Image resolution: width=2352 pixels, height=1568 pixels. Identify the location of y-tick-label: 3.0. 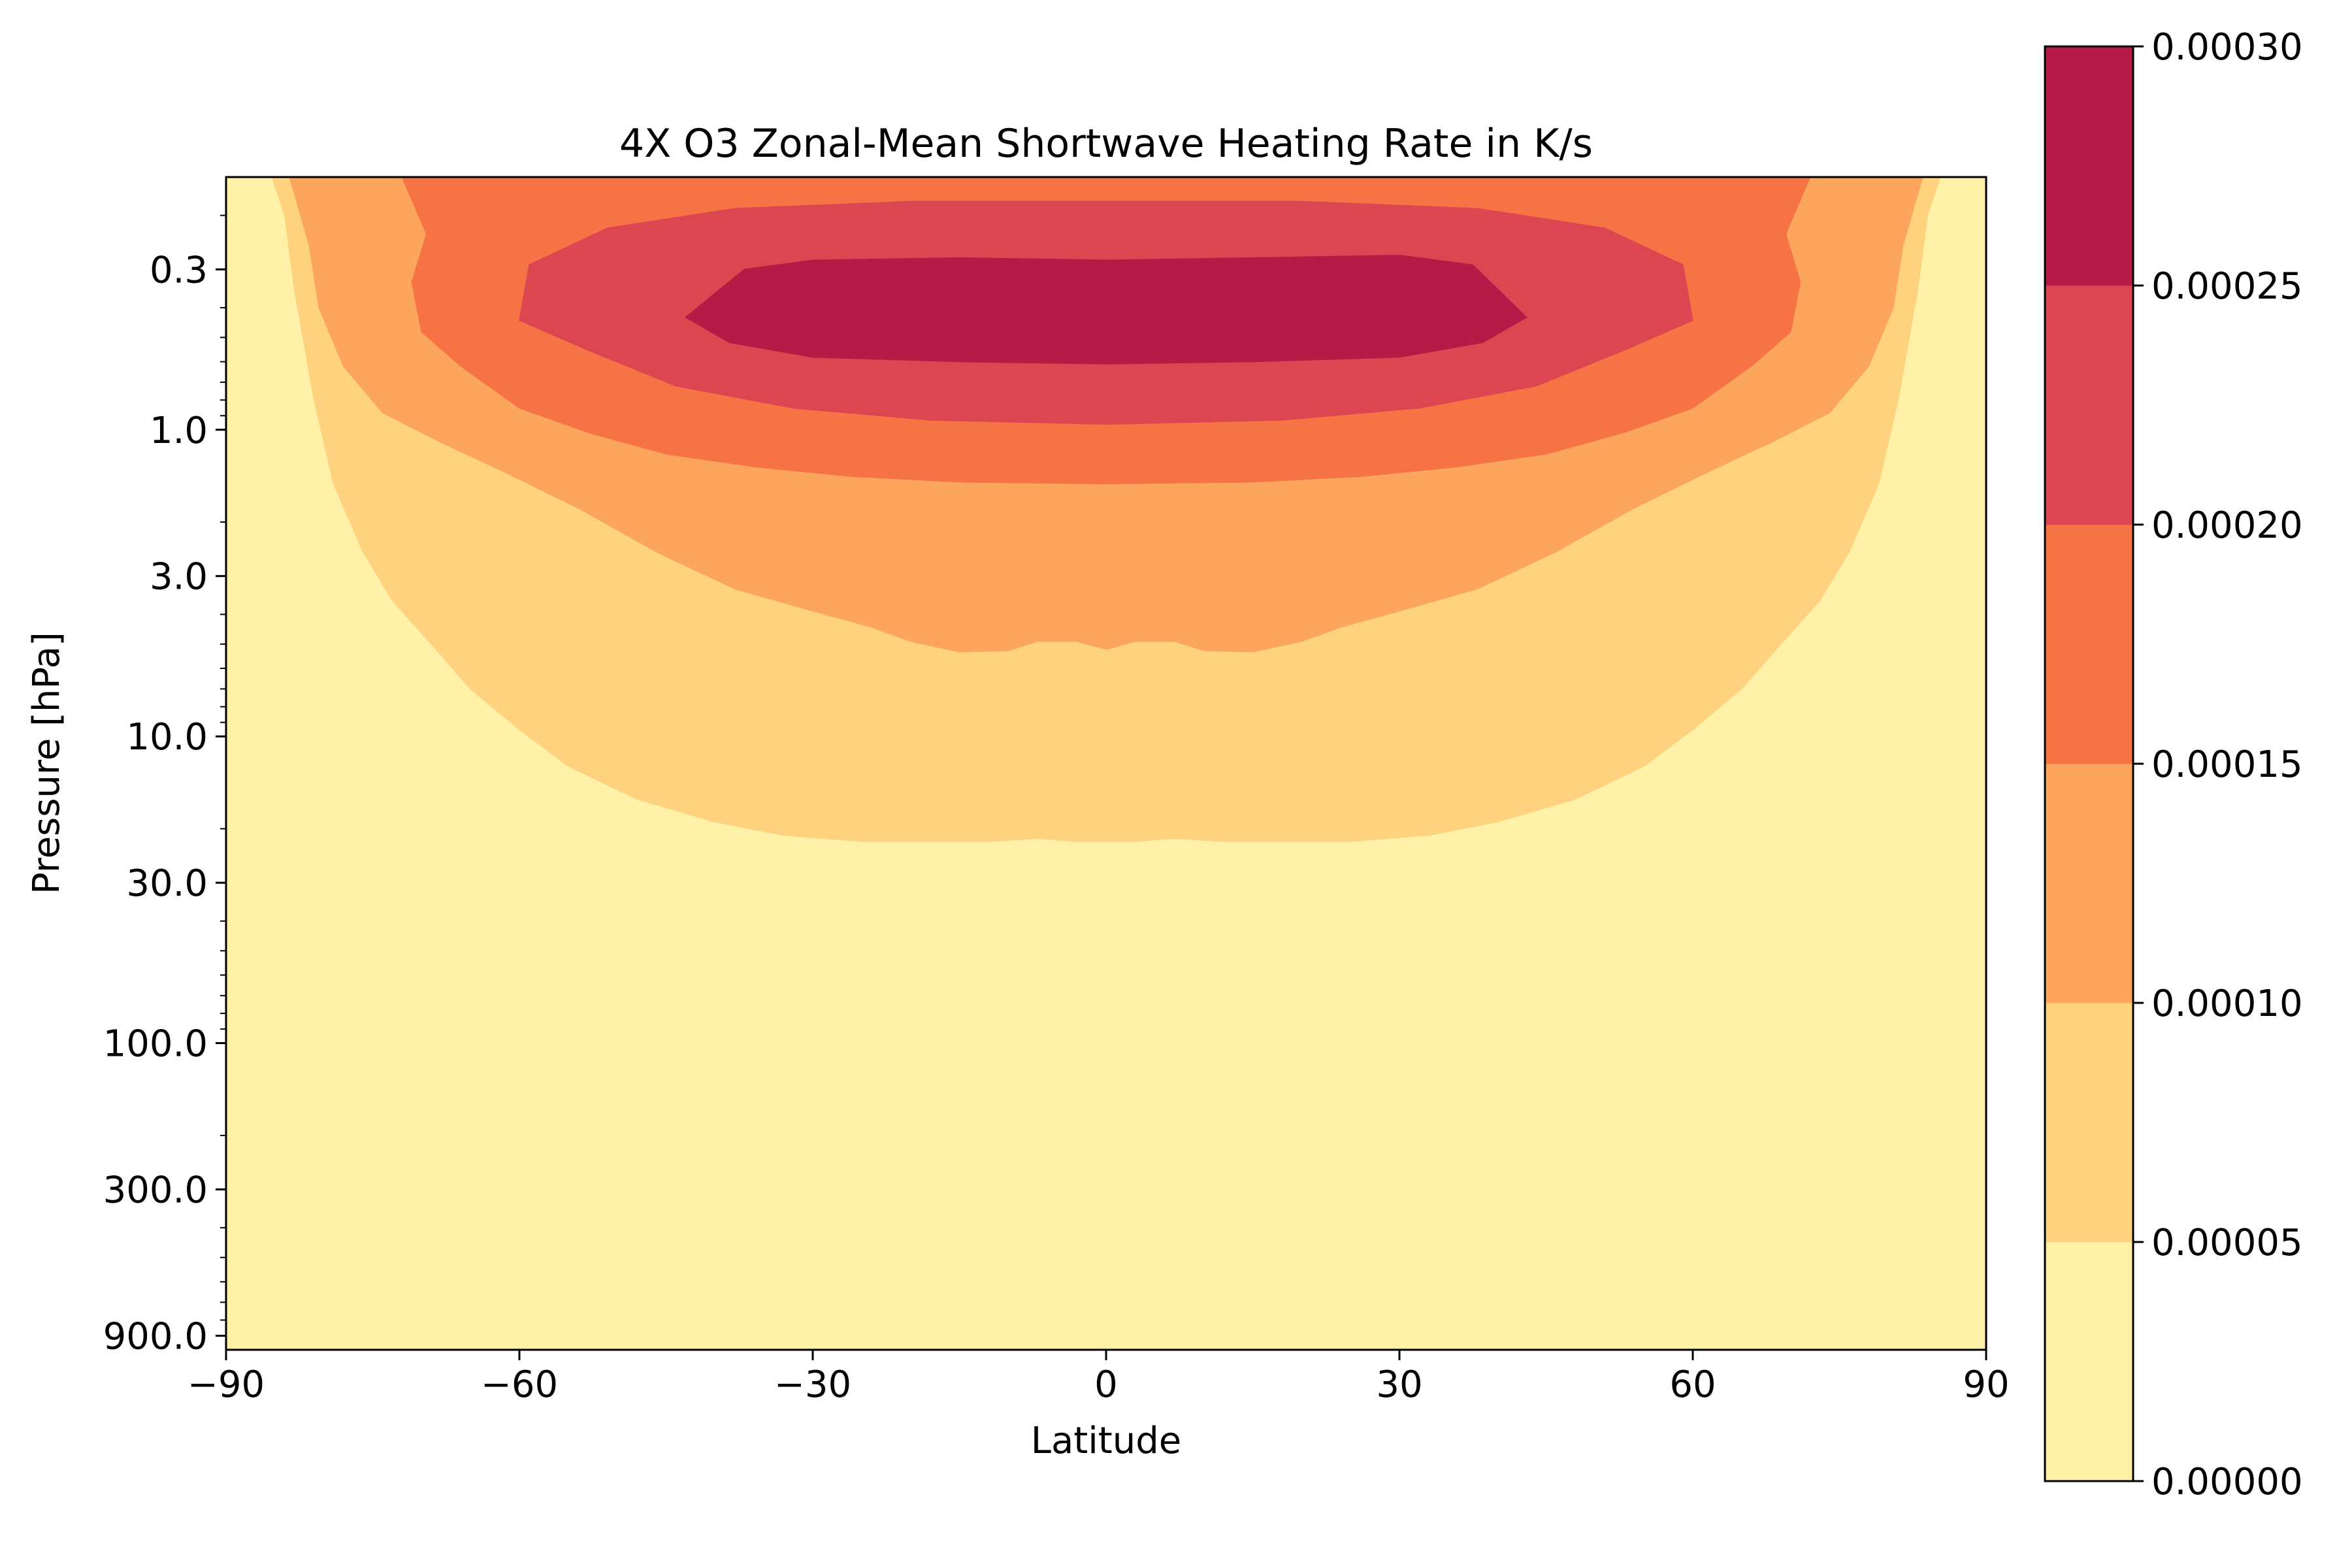
(179, 577).